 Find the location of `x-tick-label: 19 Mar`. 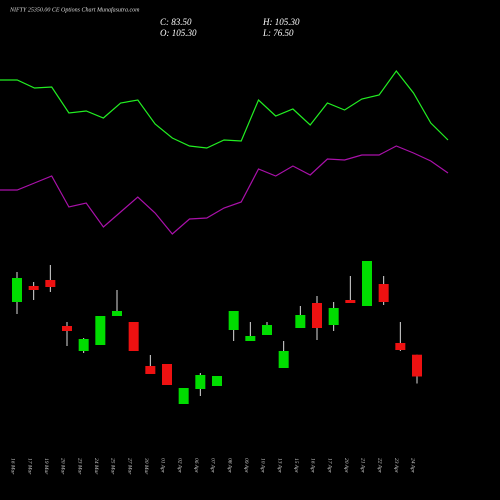

x-tick-label: 19 Mar is located at coordinates (46, 466).